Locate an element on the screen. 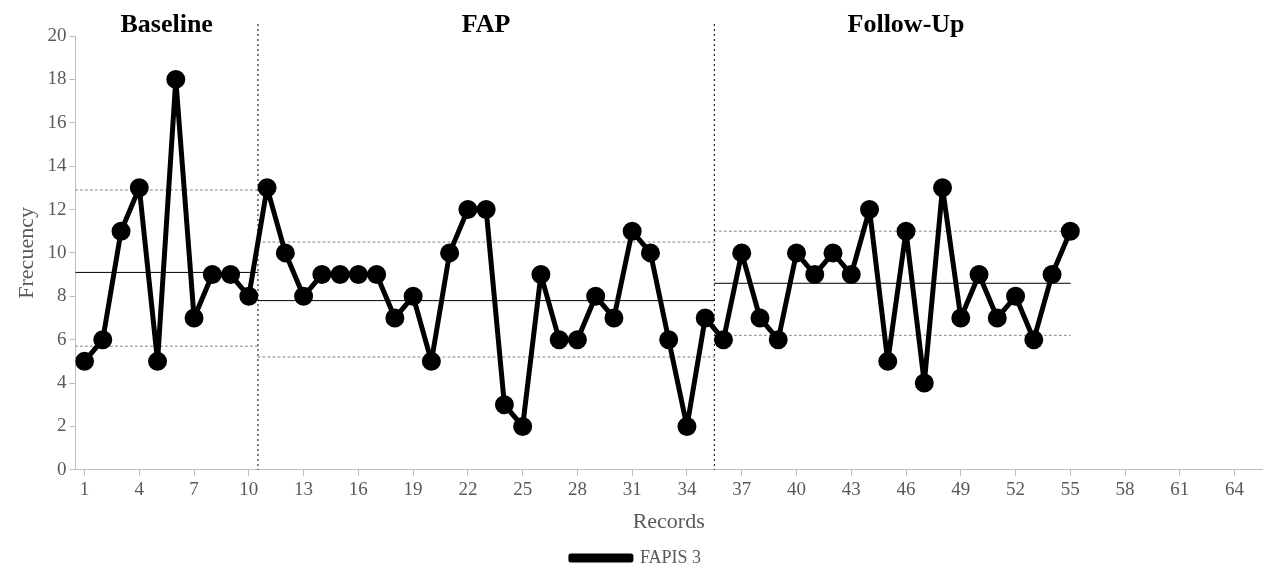 This screenshot has width=1276, height=577. annotation: FAP is located at coordinates (486, 23).